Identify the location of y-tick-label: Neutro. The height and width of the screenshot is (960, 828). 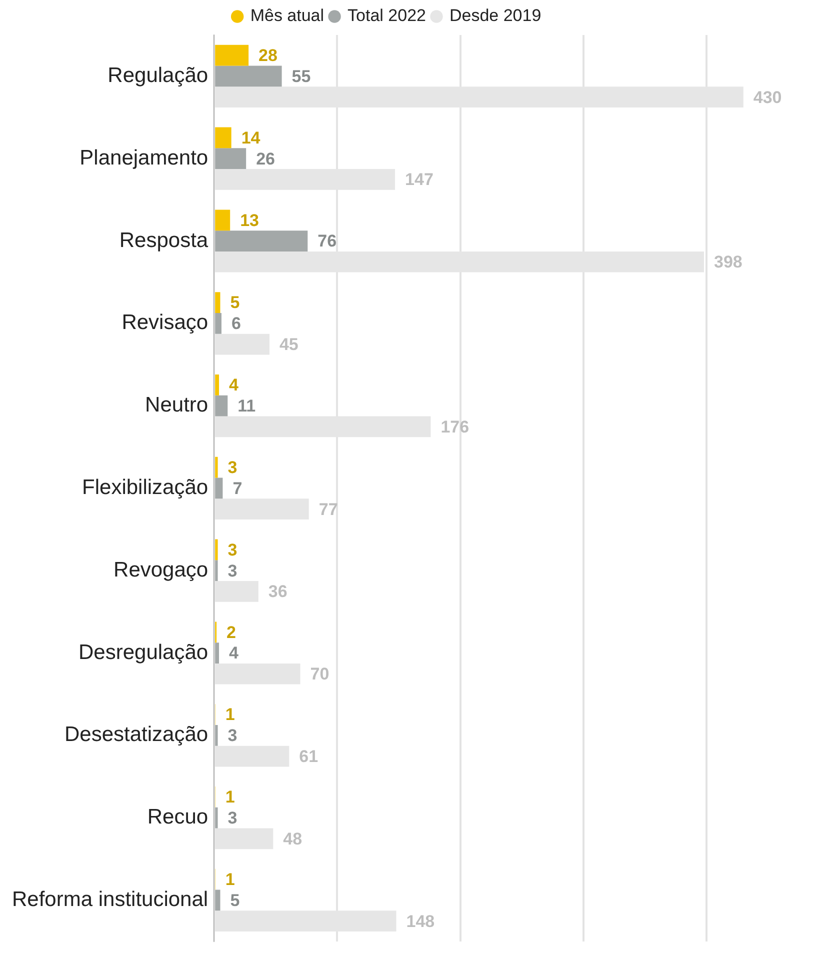
(176, 405).